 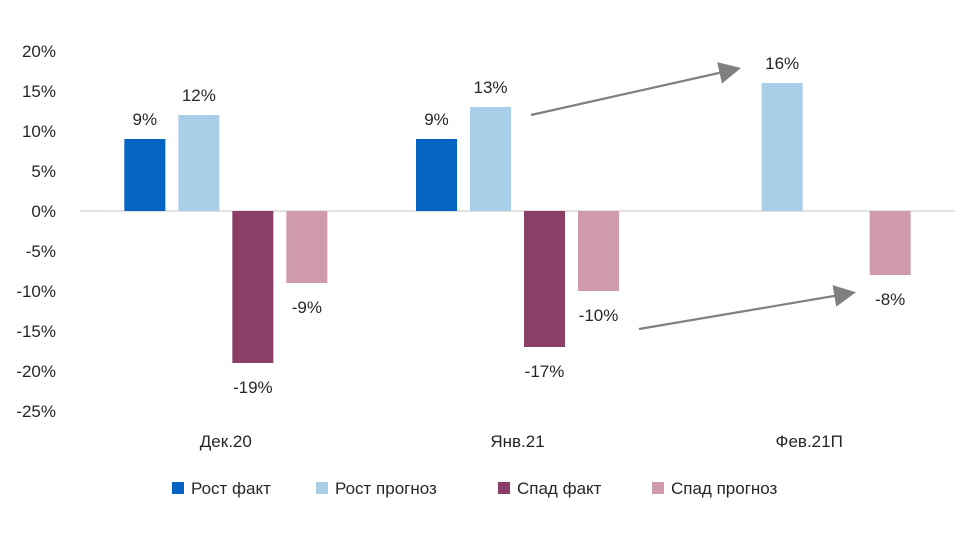 I want to click on y-tick-label: 10%, so click(x=39, y=131).